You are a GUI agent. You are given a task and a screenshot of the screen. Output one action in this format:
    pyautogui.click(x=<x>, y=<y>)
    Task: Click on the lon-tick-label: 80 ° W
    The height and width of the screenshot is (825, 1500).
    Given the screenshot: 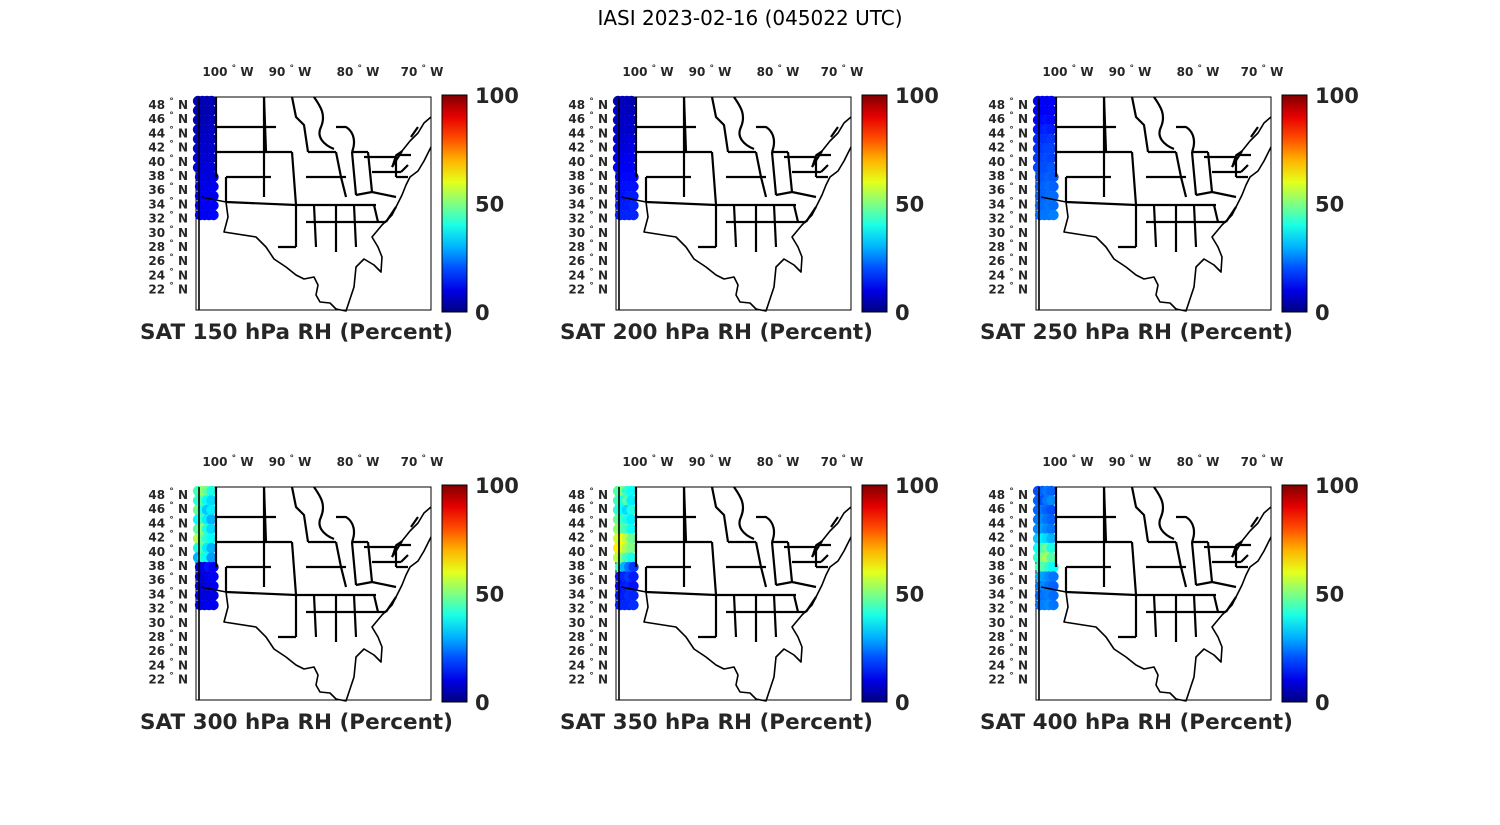 What is the action you would take?
    pyautogui.click(x=358, y=71)
    